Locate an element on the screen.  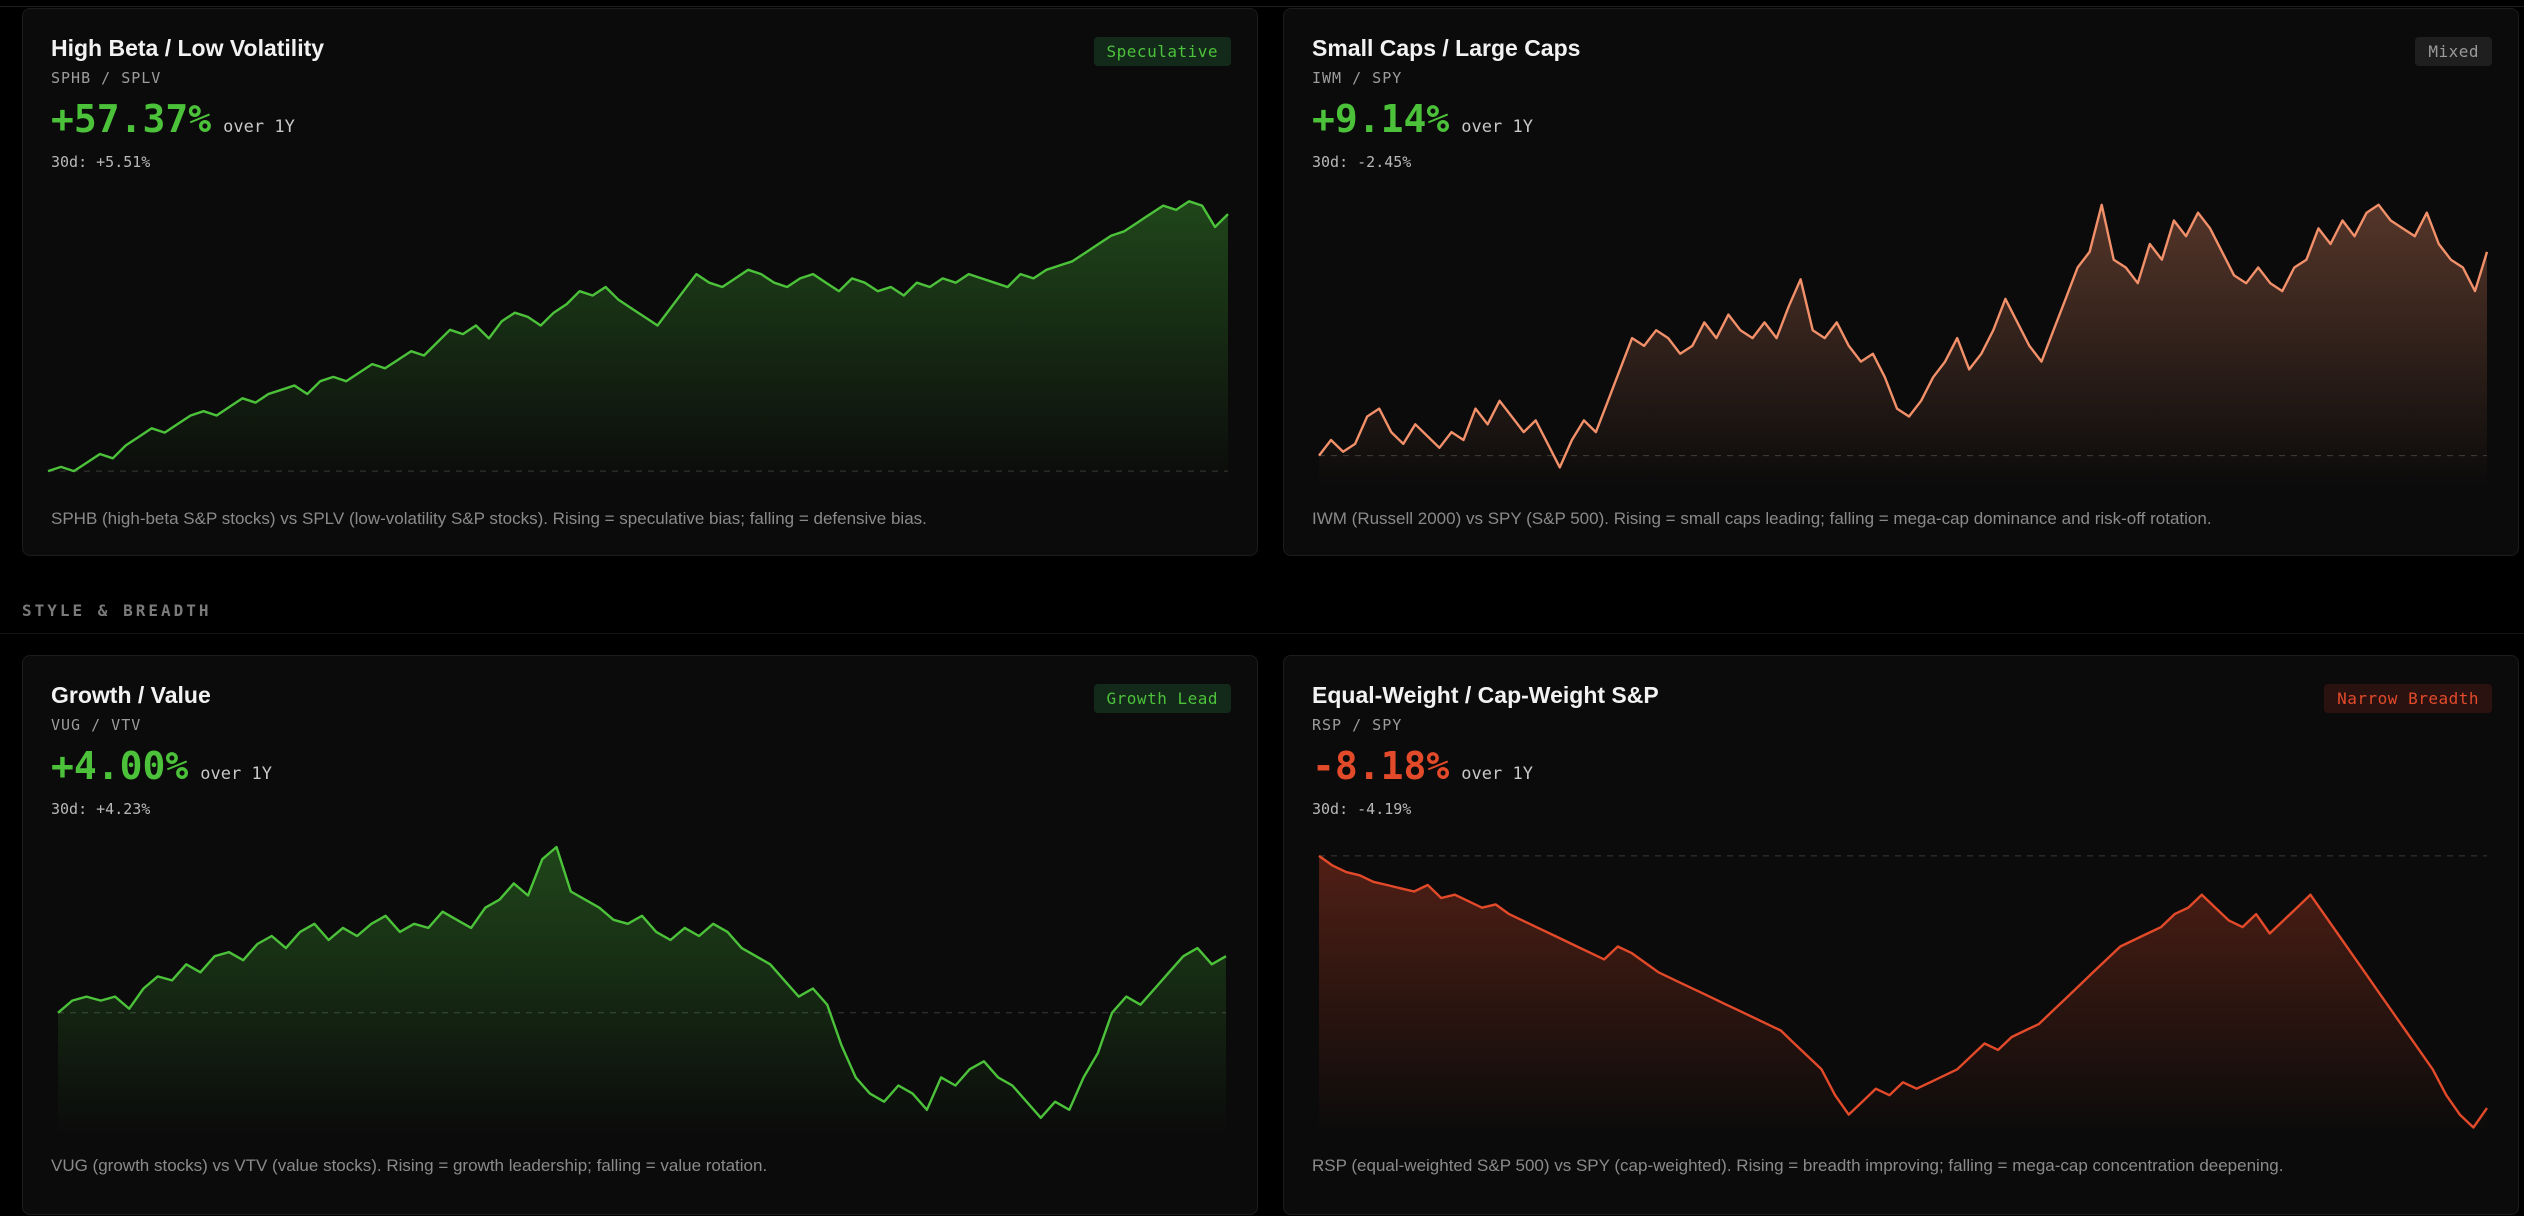
thirty-day-change: 30d: -2.45% is located at coordinates (1362, 162).